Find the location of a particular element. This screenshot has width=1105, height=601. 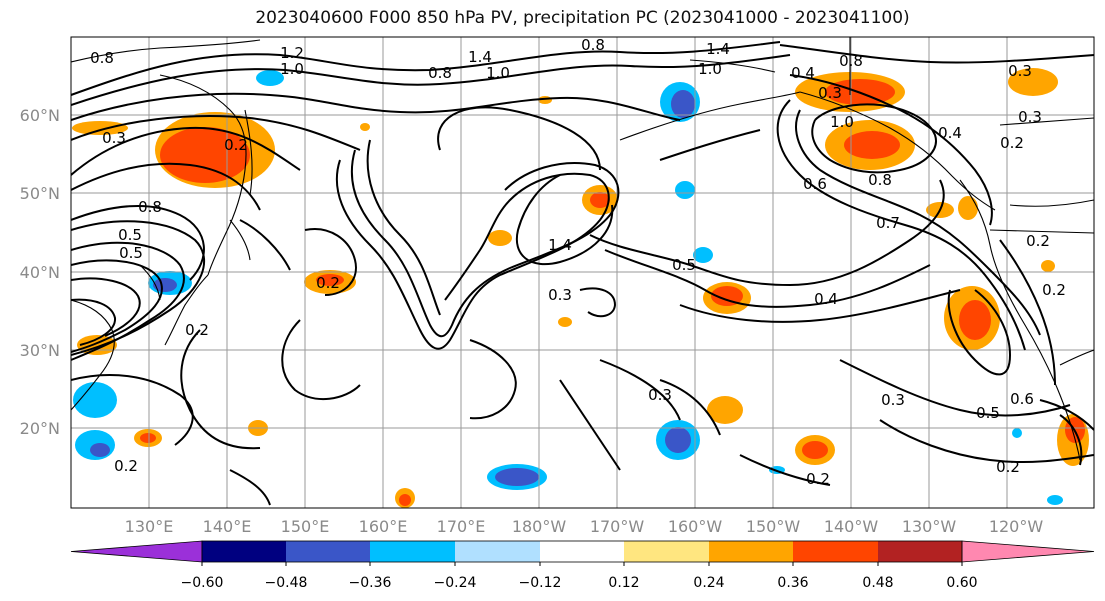

lat-label: 60°N is located at coordinates (40, 115).